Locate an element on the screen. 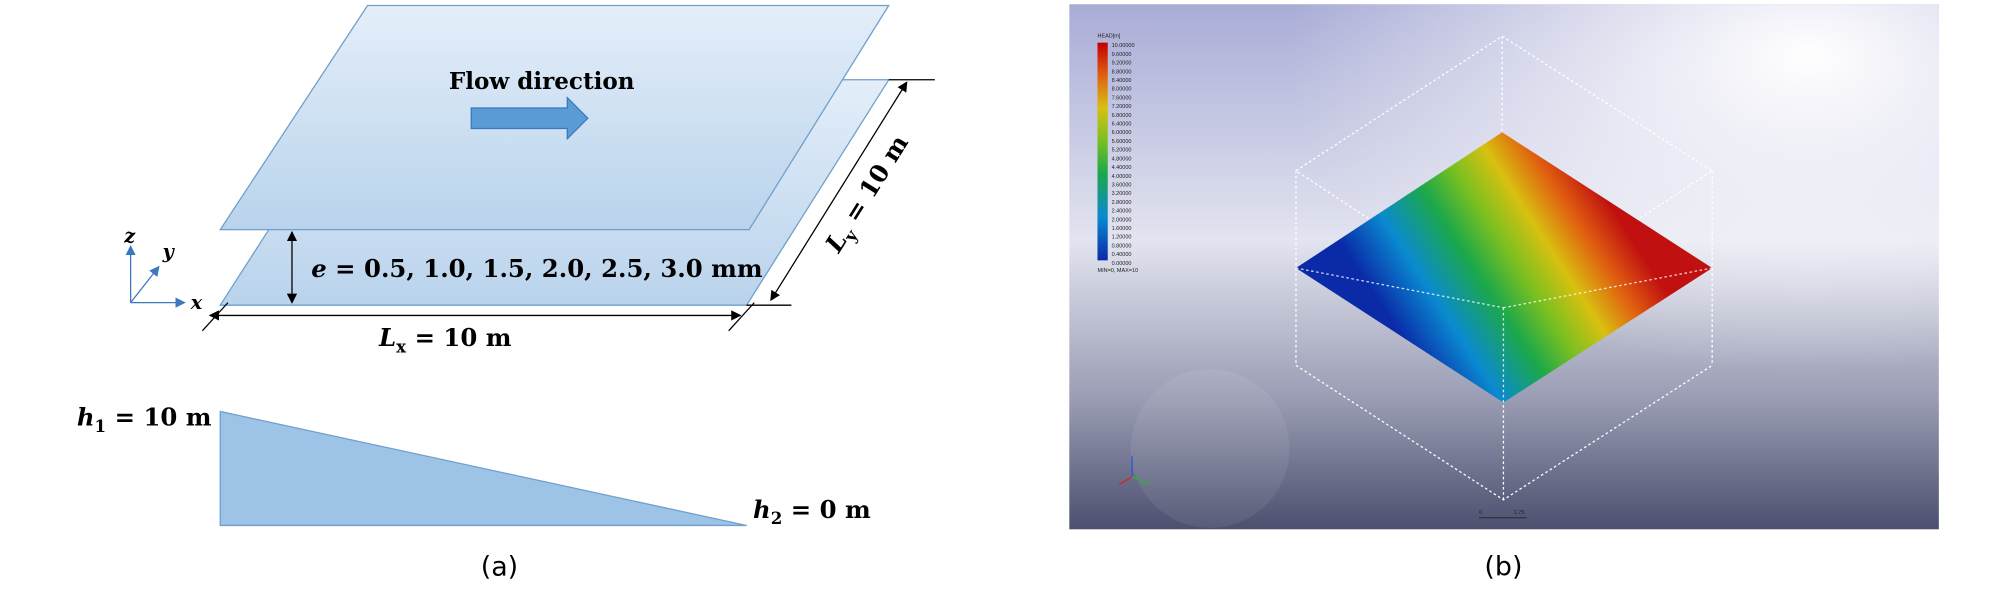 Image resolution: width=2008 pixels, height=595 pixels. head-surface is located at coordinates (1504, 267).